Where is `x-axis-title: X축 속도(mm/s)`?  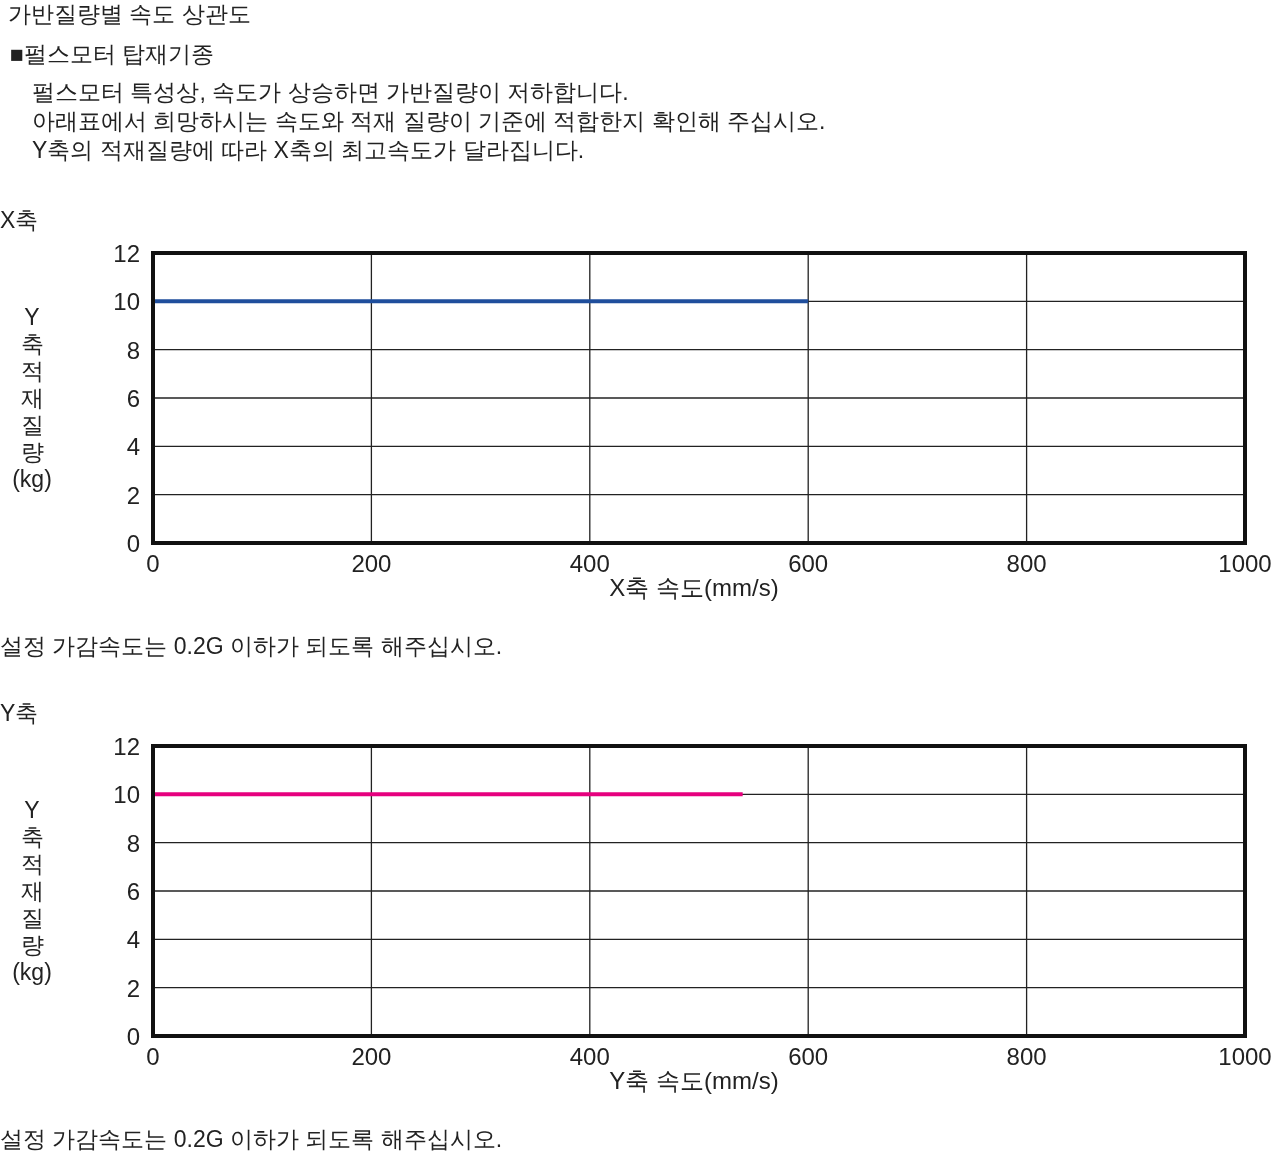 x-axis-title: X축 속도(mm/s) is located at coordinates (694, 587).